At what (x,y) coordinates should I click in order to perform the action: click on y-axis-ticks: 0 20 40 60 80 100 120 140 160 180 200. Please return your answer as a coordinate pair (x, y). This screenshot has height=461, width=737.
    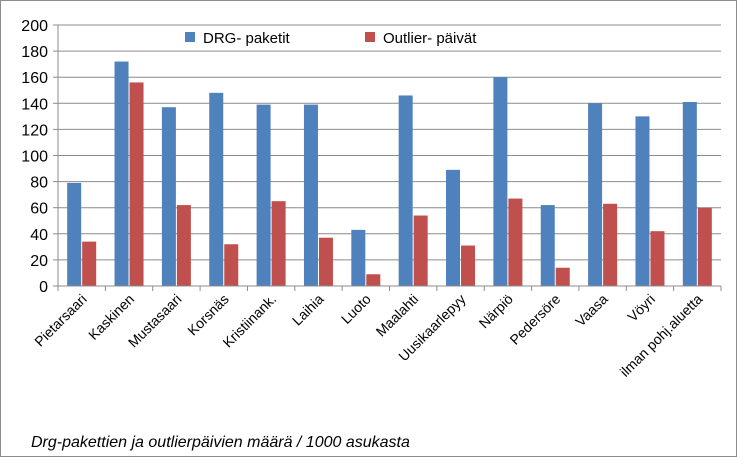
    Looking at the image, I should click on (39, 157).